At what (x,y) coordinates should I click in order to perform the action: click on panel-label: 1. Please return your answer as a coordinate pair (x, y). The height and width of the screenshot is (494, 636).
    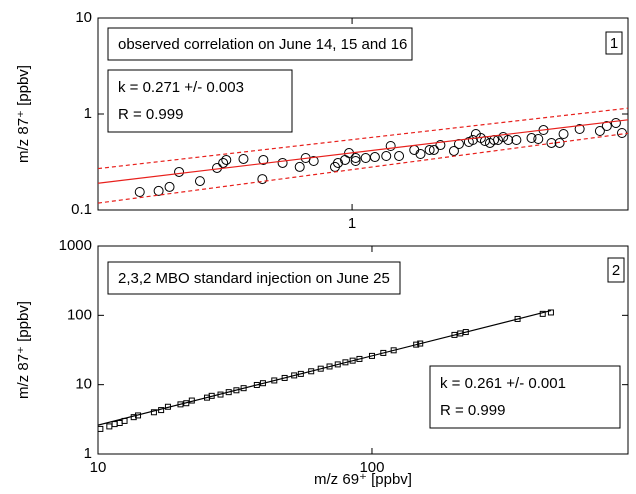
    Looking at the image, I should click on (614, 43).